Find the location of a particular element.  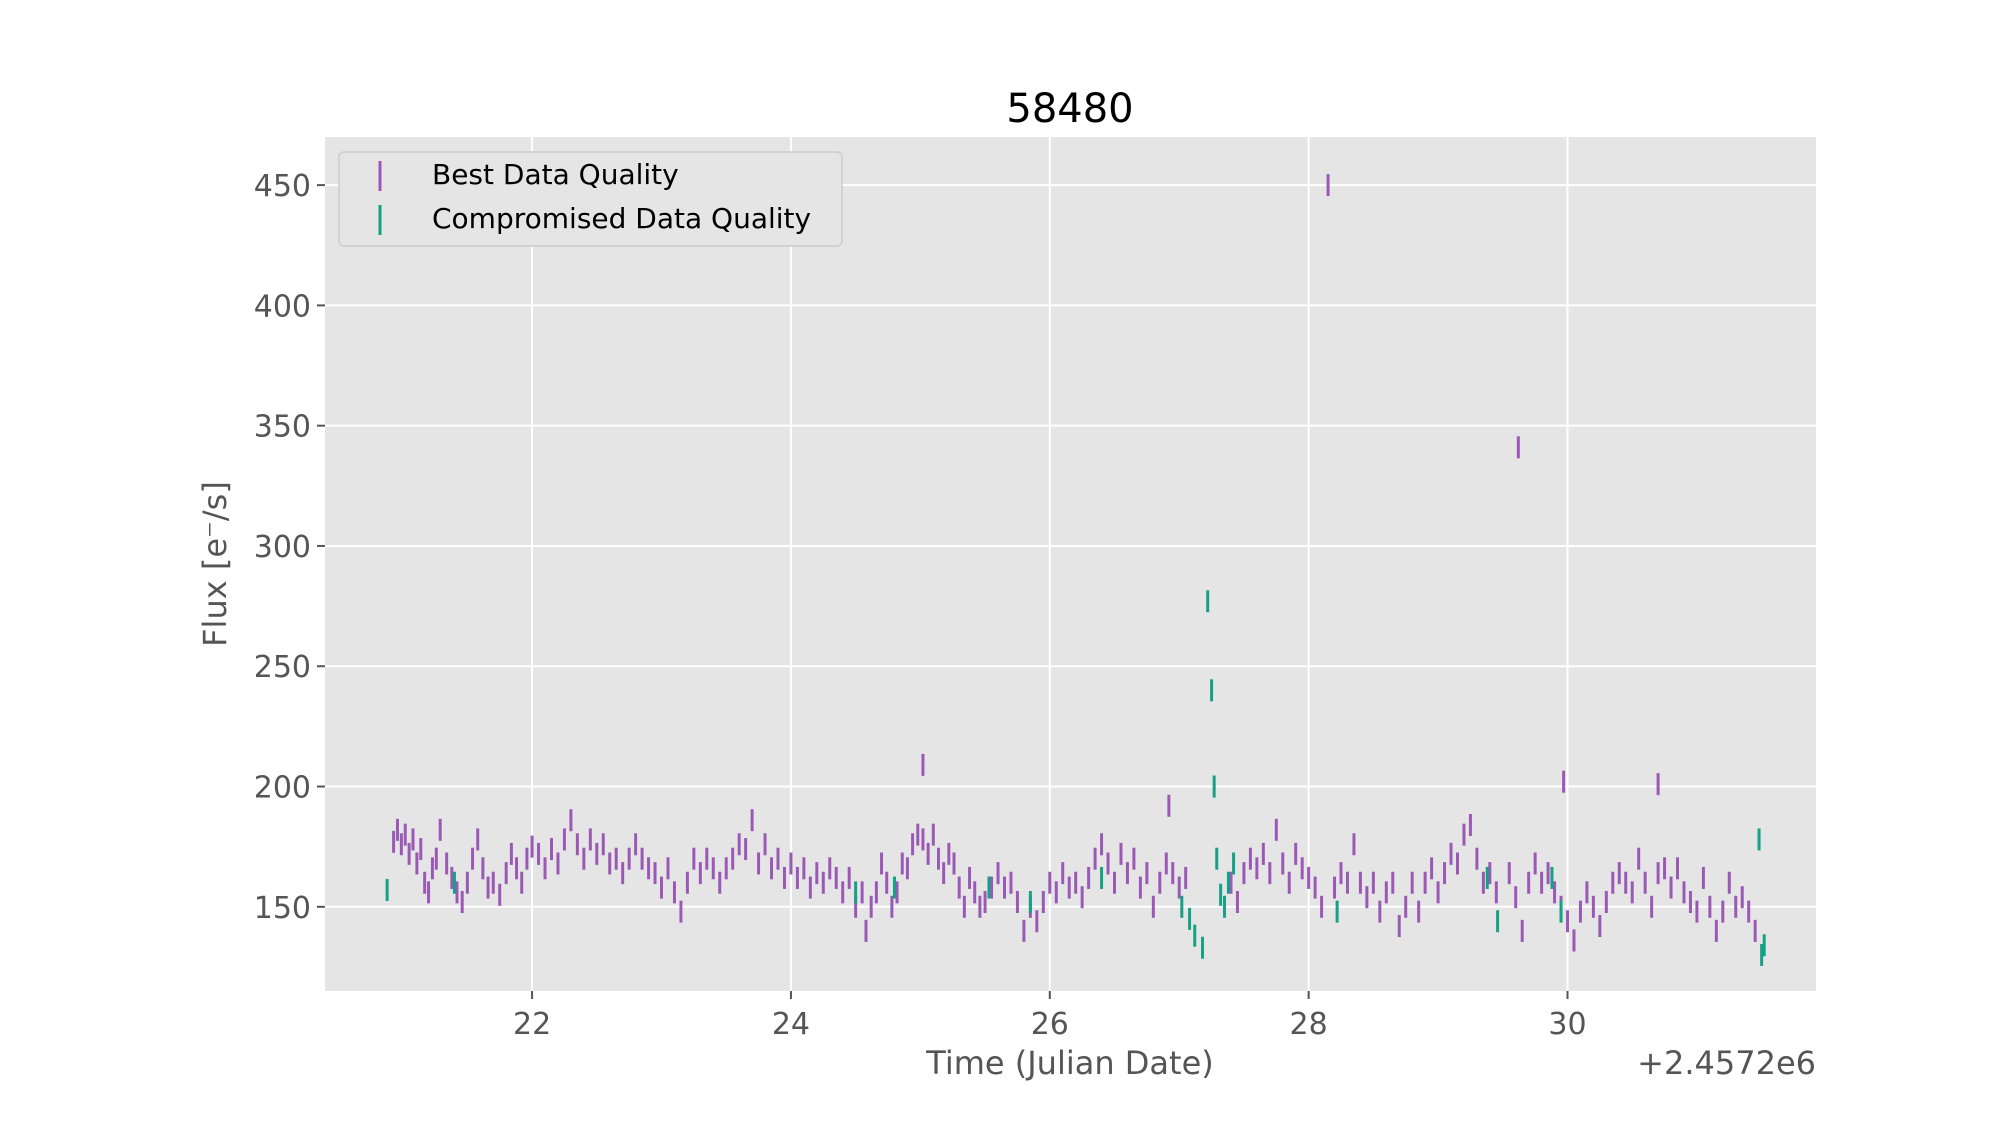

x-ticks: 22 24 26 28 30 is located at coordinates (1050, 1016).